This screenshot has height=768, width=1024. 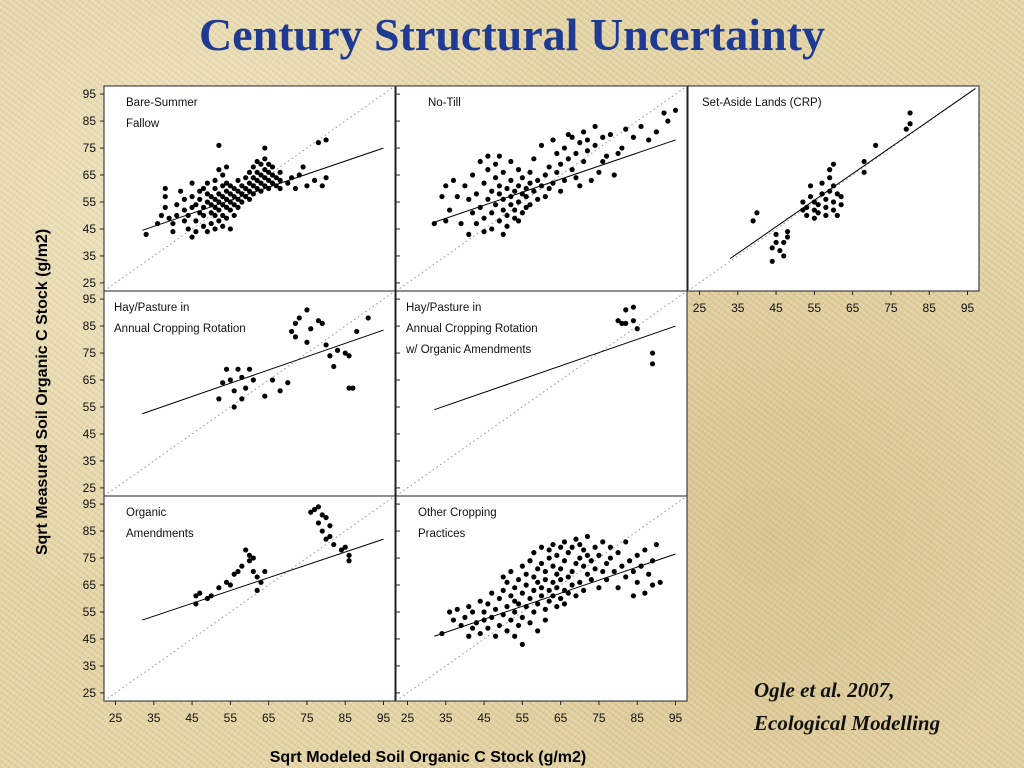 What do you see at coordinates (90, 666) in the screenshot?
I see `y-tick-label: 35` at bounding box center [90, 666].